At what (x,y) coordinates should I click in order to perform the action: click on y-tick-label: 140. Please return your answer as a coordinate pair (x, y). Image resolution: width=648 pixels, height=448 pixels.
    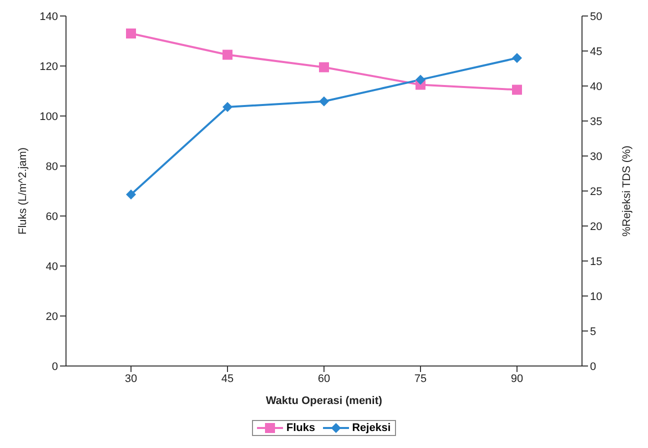
    Looking at the image, I should click on (49, 16).